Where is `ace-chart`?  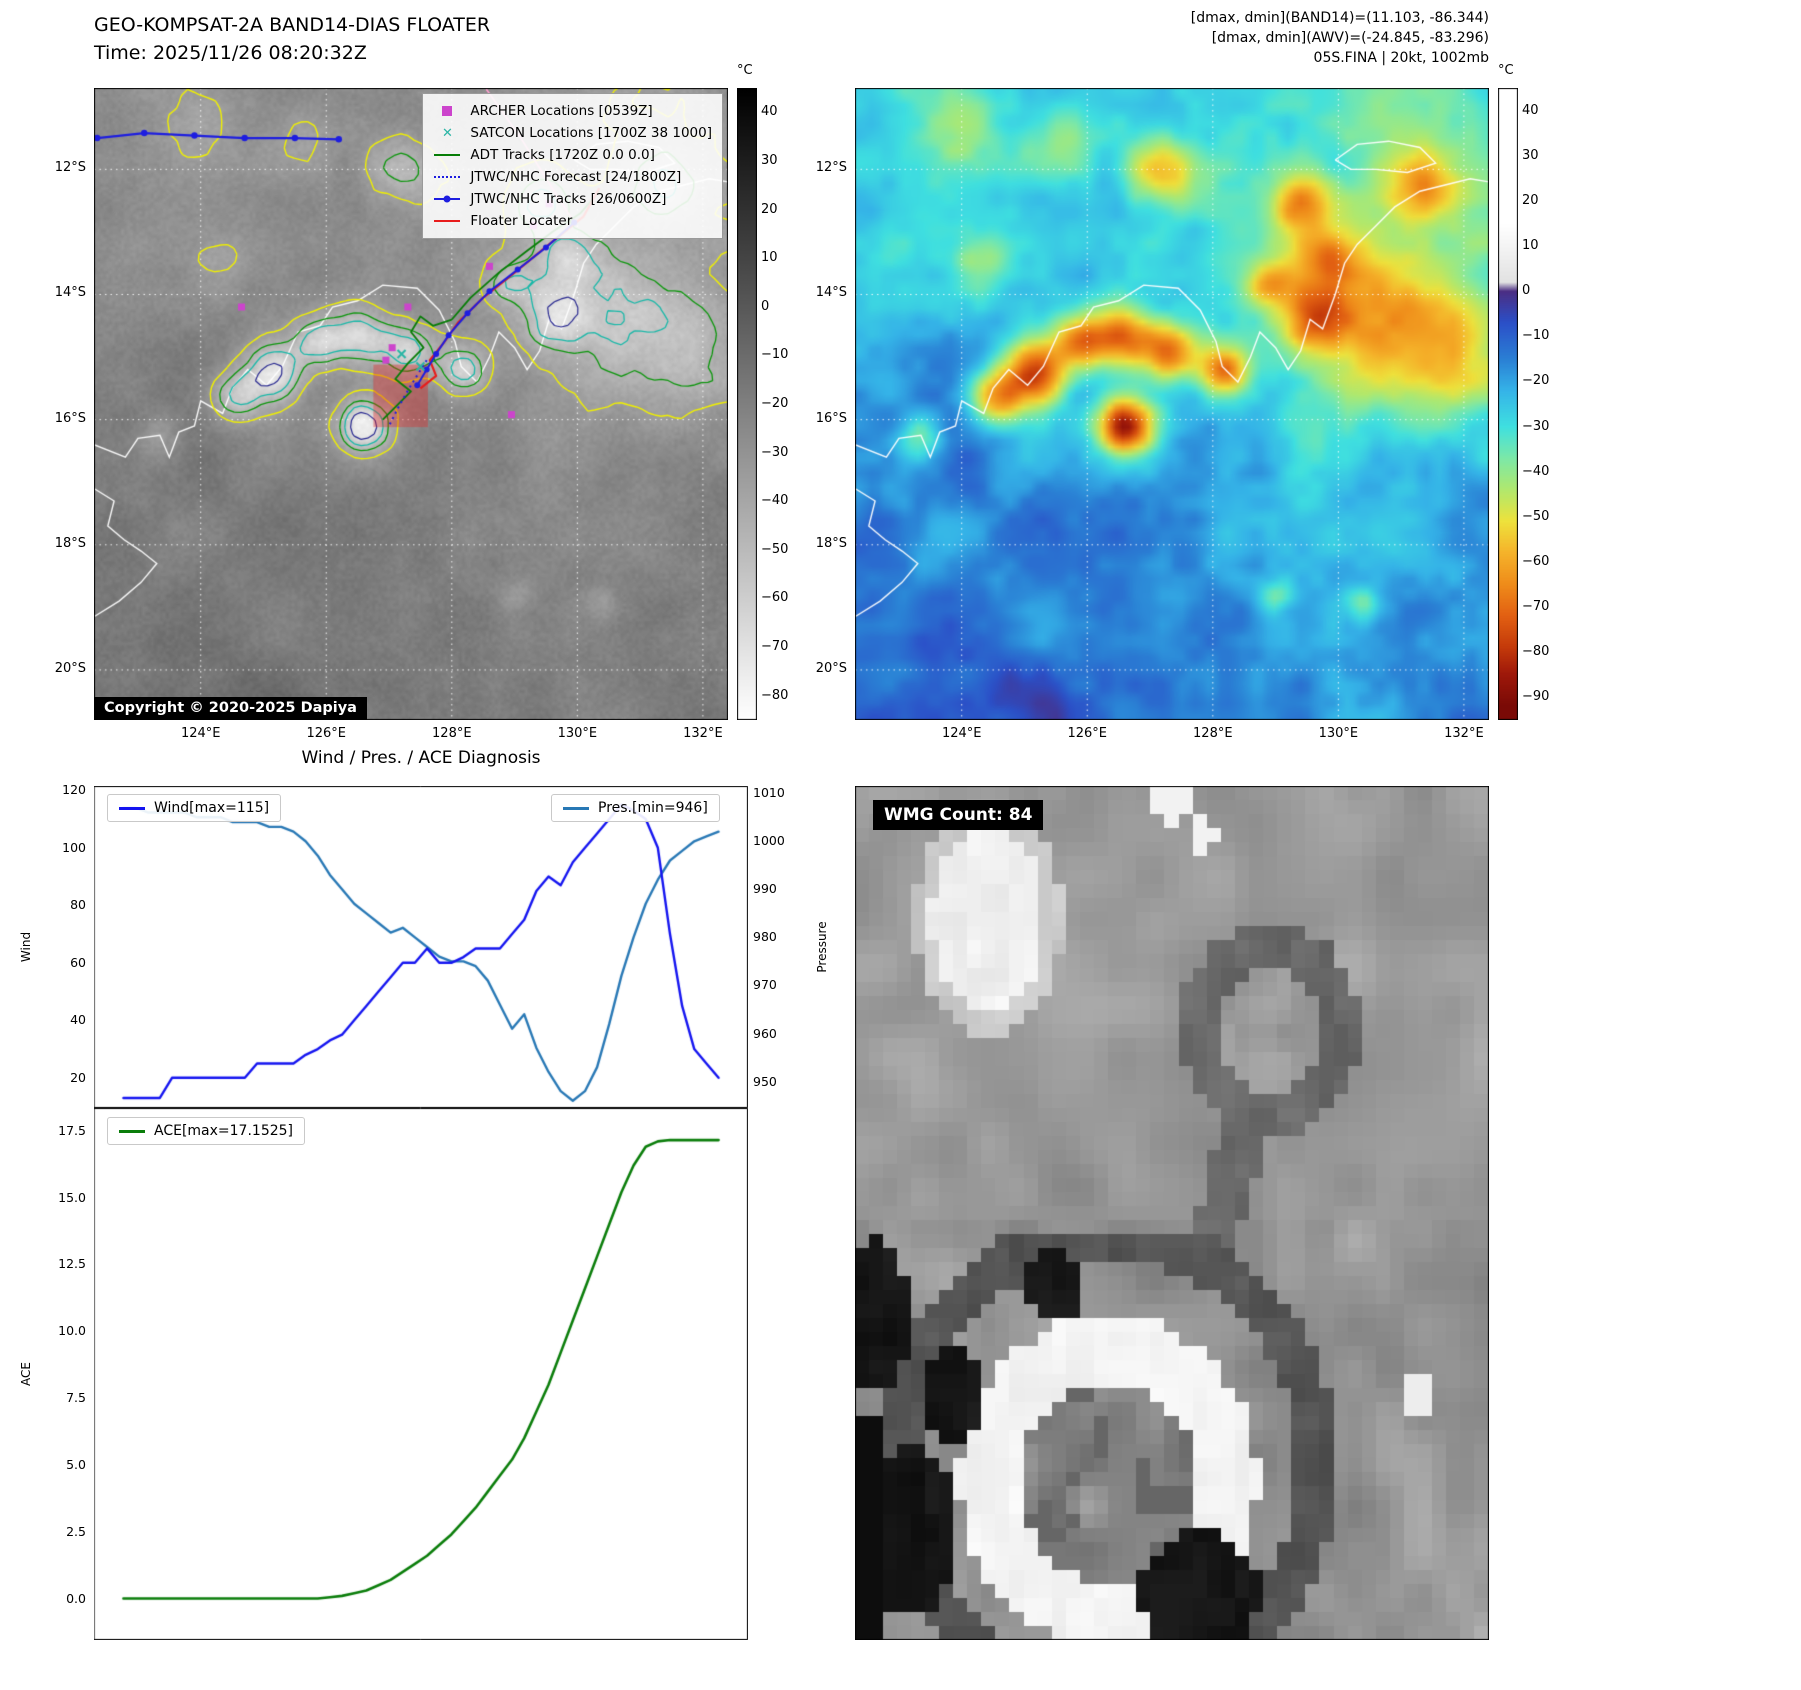
ace-chart is located at coordinates (421, 1374).